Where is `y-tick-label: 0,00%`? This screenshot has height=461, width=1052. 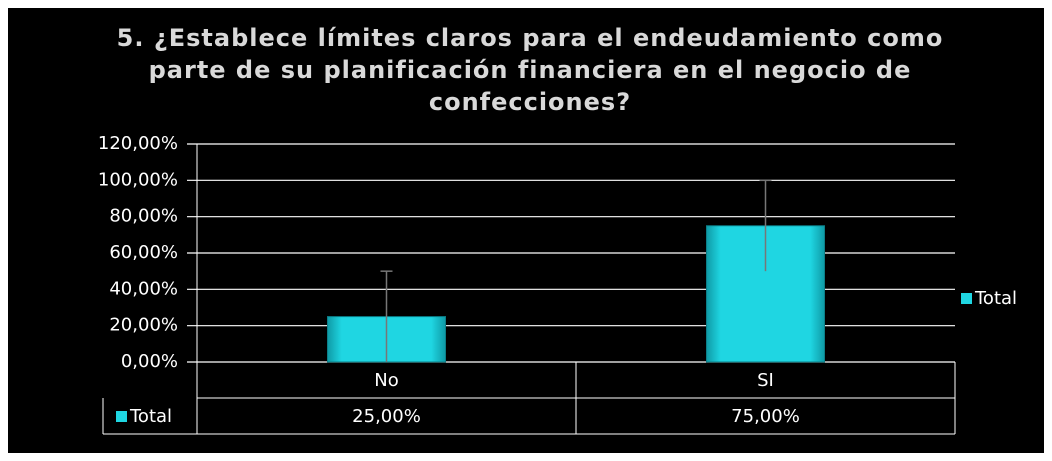
y-tick-label: 0,00% is located at coordinates (149, 361).